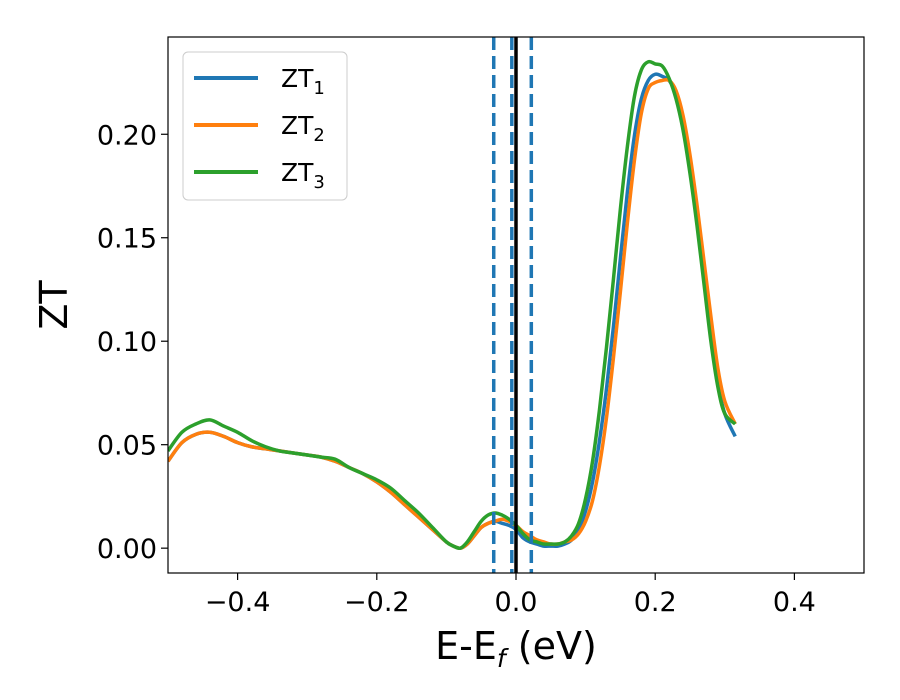  Describe the element at coordinates (54, 305) in the screenshot. I see `y-axis-title: ZT` at that location.